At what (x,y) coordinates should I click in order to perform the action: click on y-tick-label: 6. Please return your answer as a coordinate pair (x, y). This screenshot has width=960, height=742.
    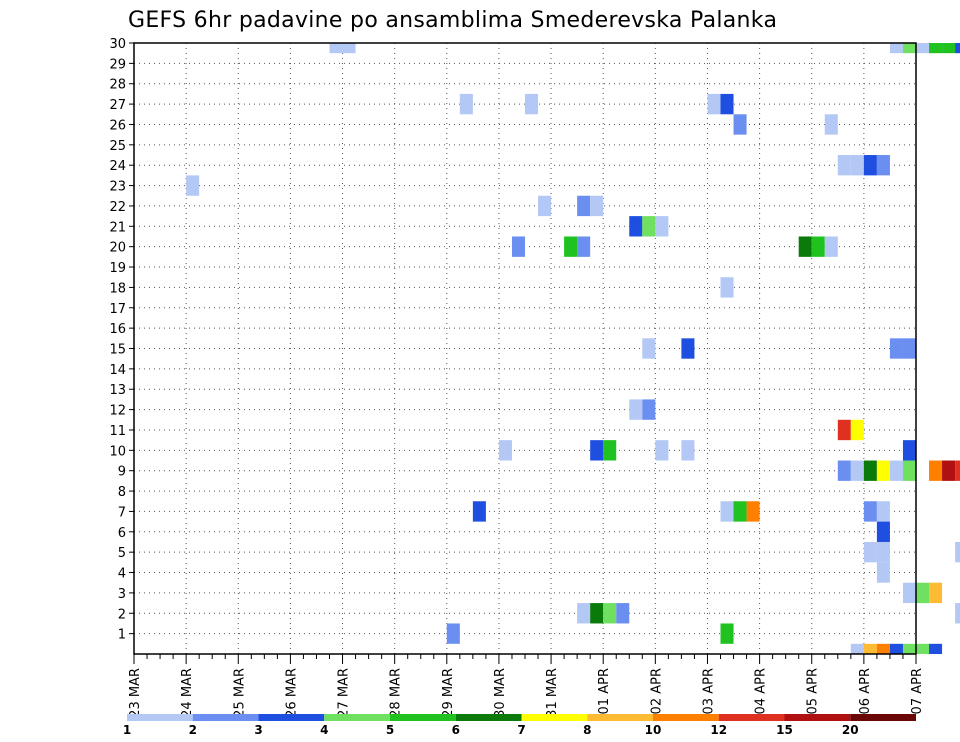
    Looking at the image, I should click on (122, 533).